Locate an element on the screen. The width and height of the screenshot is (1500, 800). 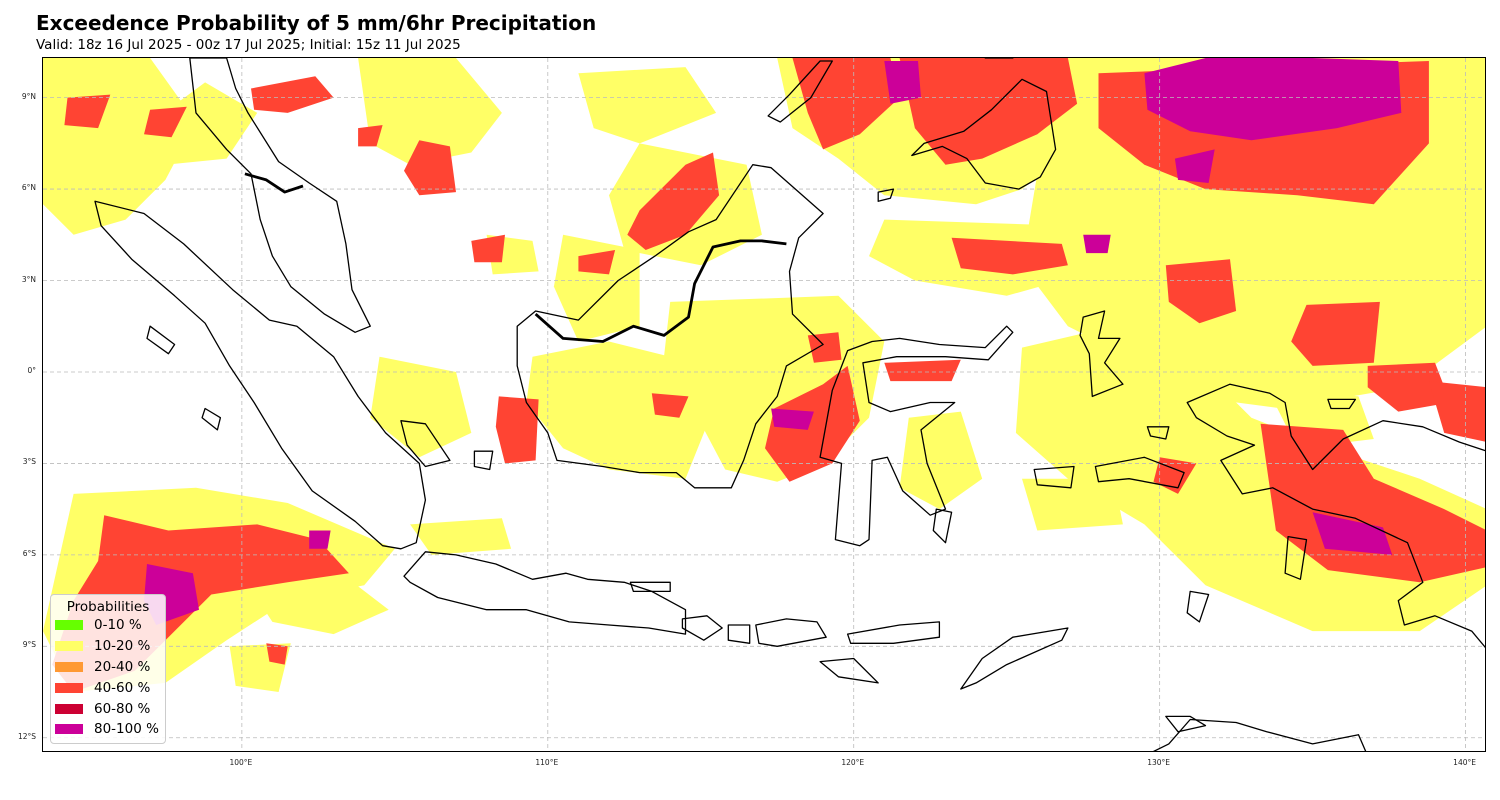
legend-item: 80-100 % is located at coordinates (108, 729).